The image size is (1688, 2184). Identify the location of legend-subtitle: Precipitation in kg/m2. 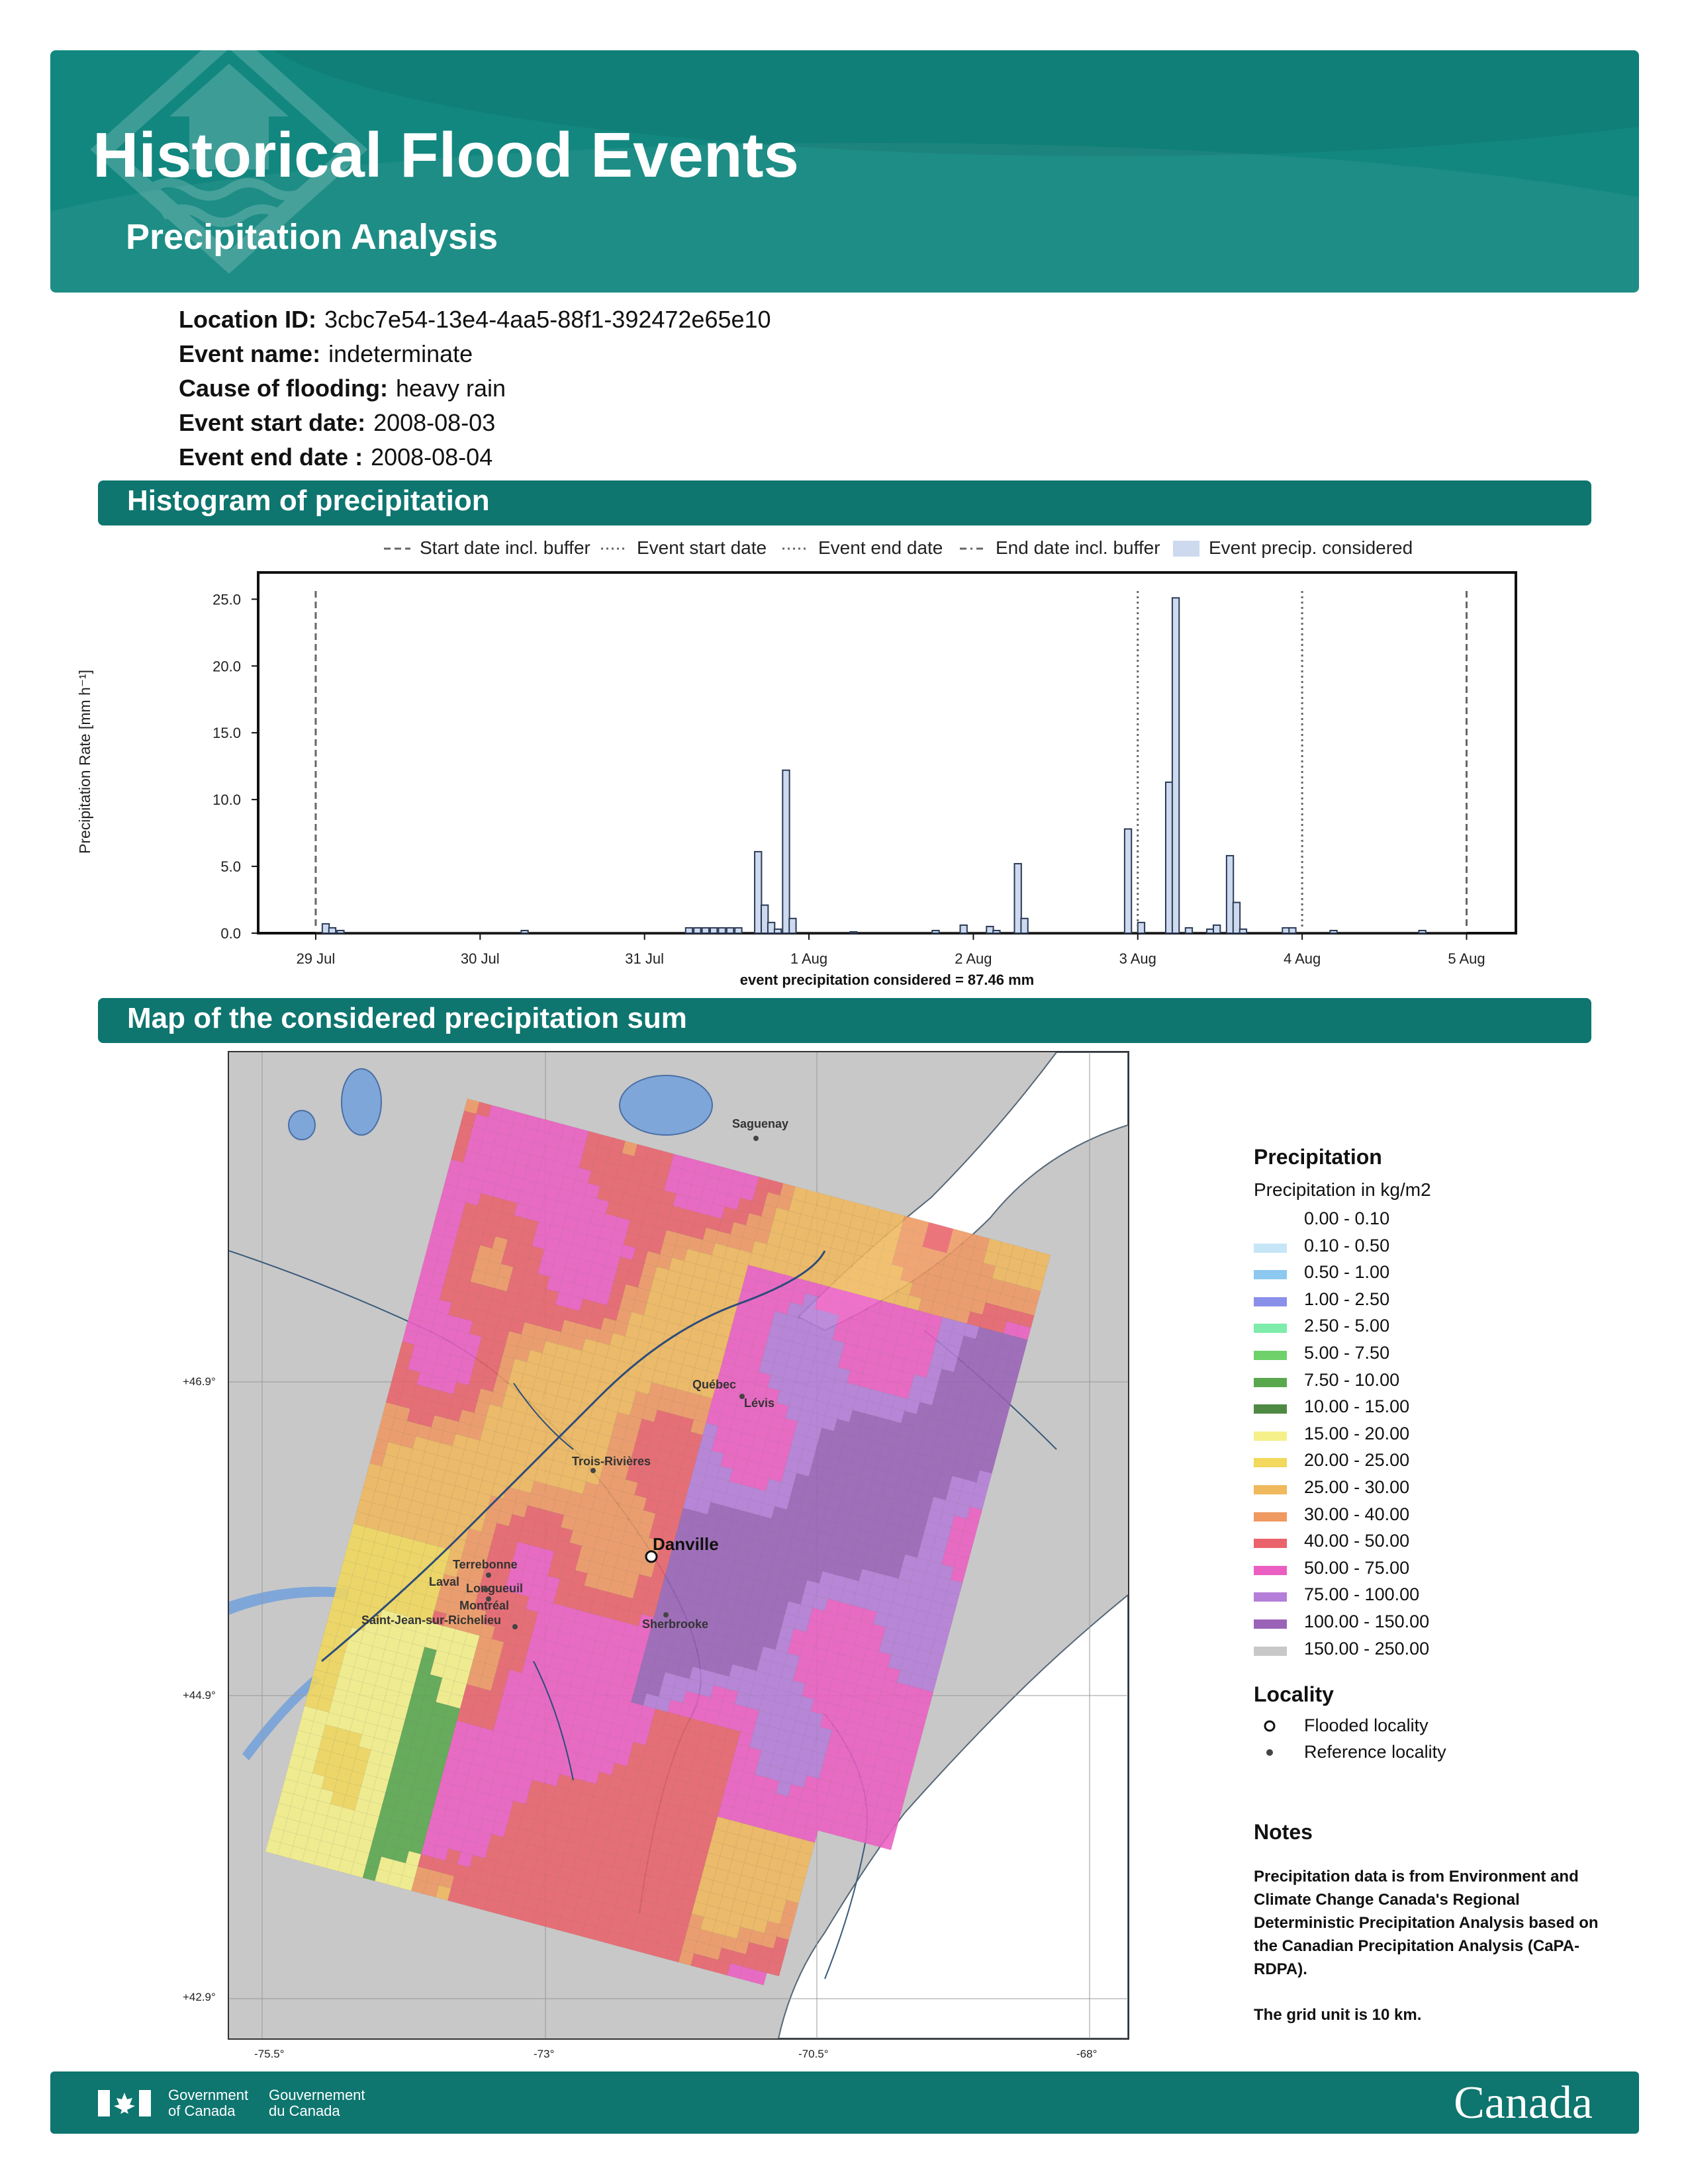
(1342, 1189).